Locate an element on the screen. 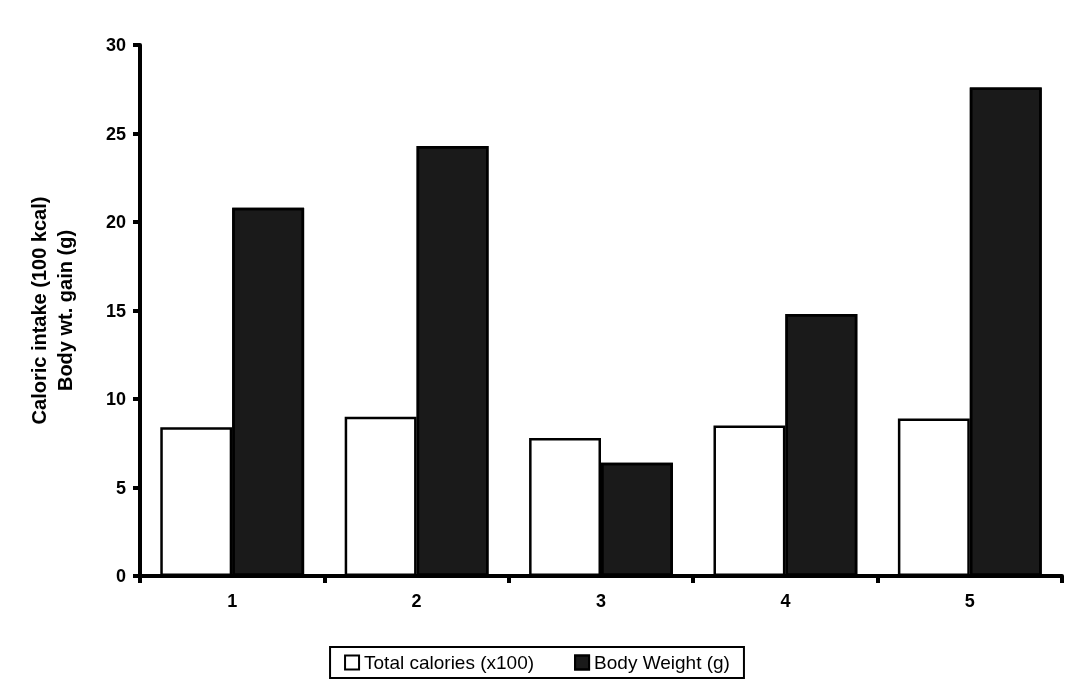  y-tick-label: 0 is located at coordinates (120, 576).